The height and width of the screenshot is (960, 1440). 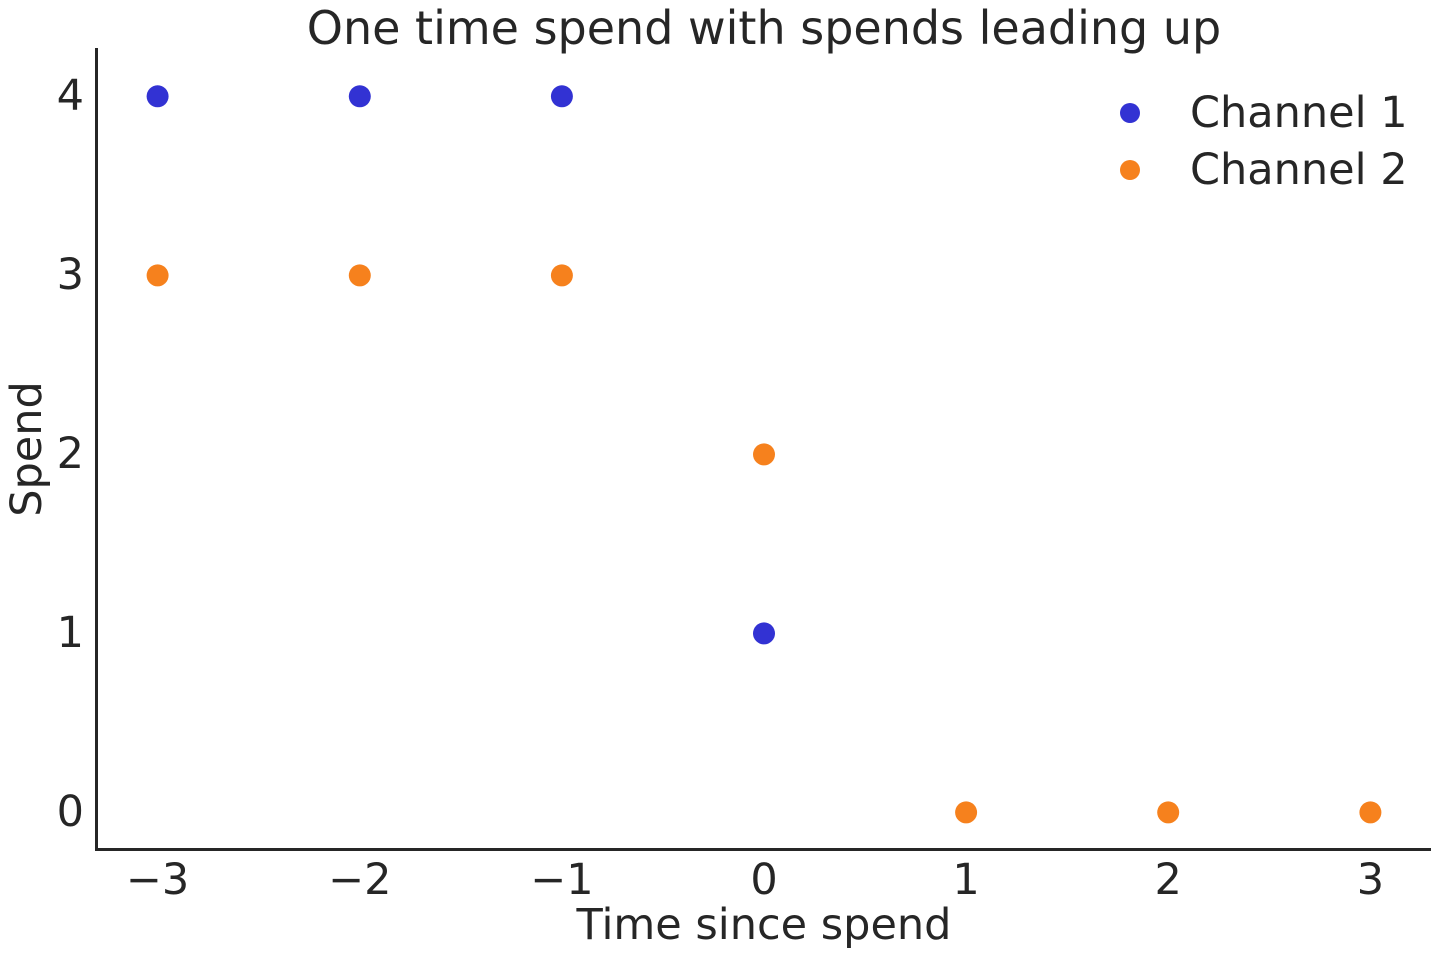 I want to click on x-tick-label: 0, so click(x=764, y=880).